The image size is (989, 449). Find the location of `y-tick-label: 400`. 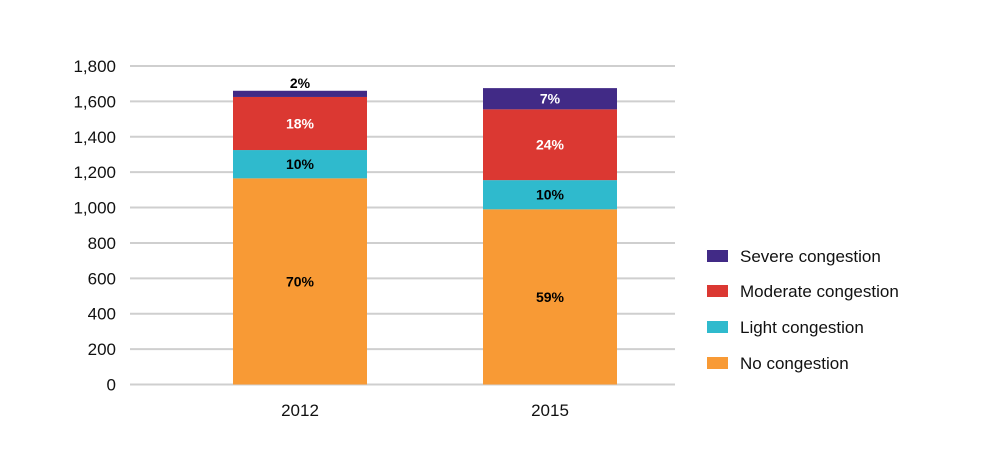

y-tick-label: 400 is located at coordinates (102, 314).